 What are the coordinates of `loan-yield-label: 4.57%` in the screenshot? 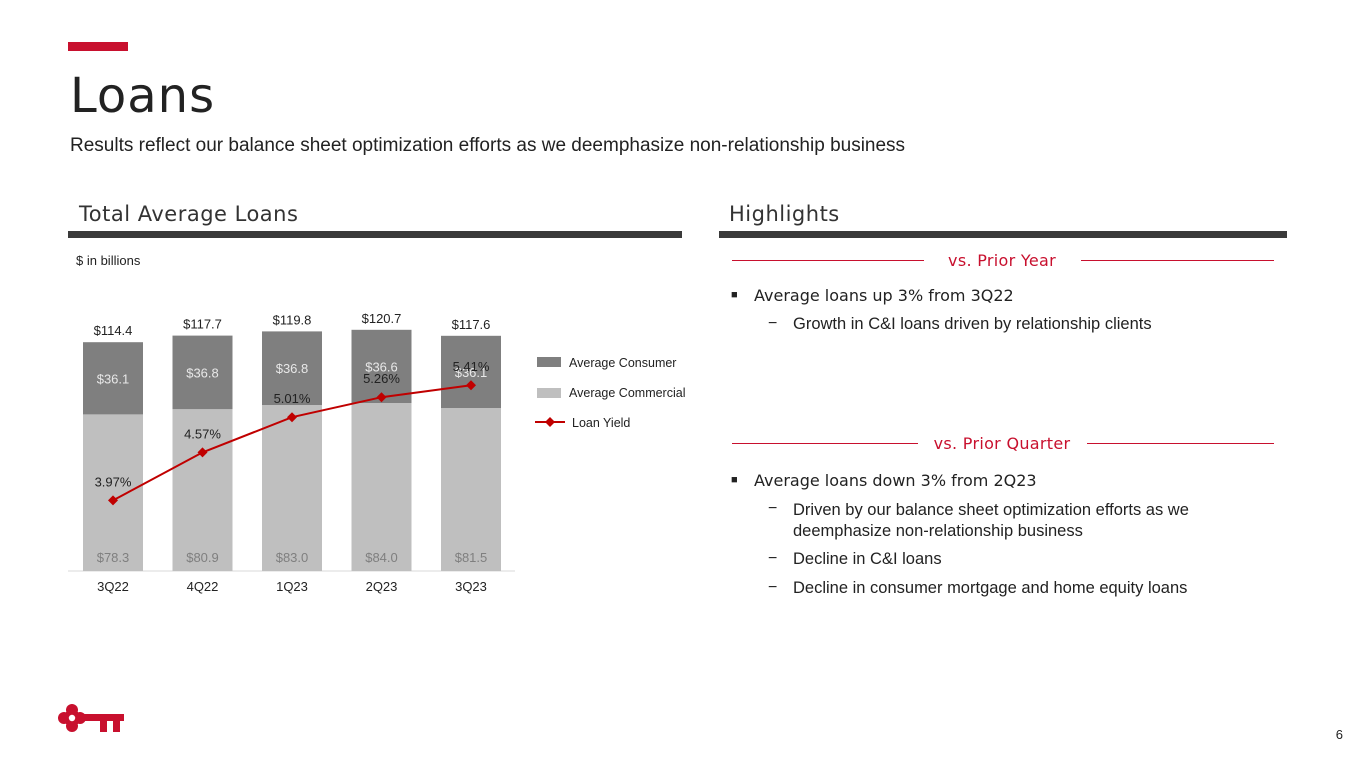 It's located at (202, 433).